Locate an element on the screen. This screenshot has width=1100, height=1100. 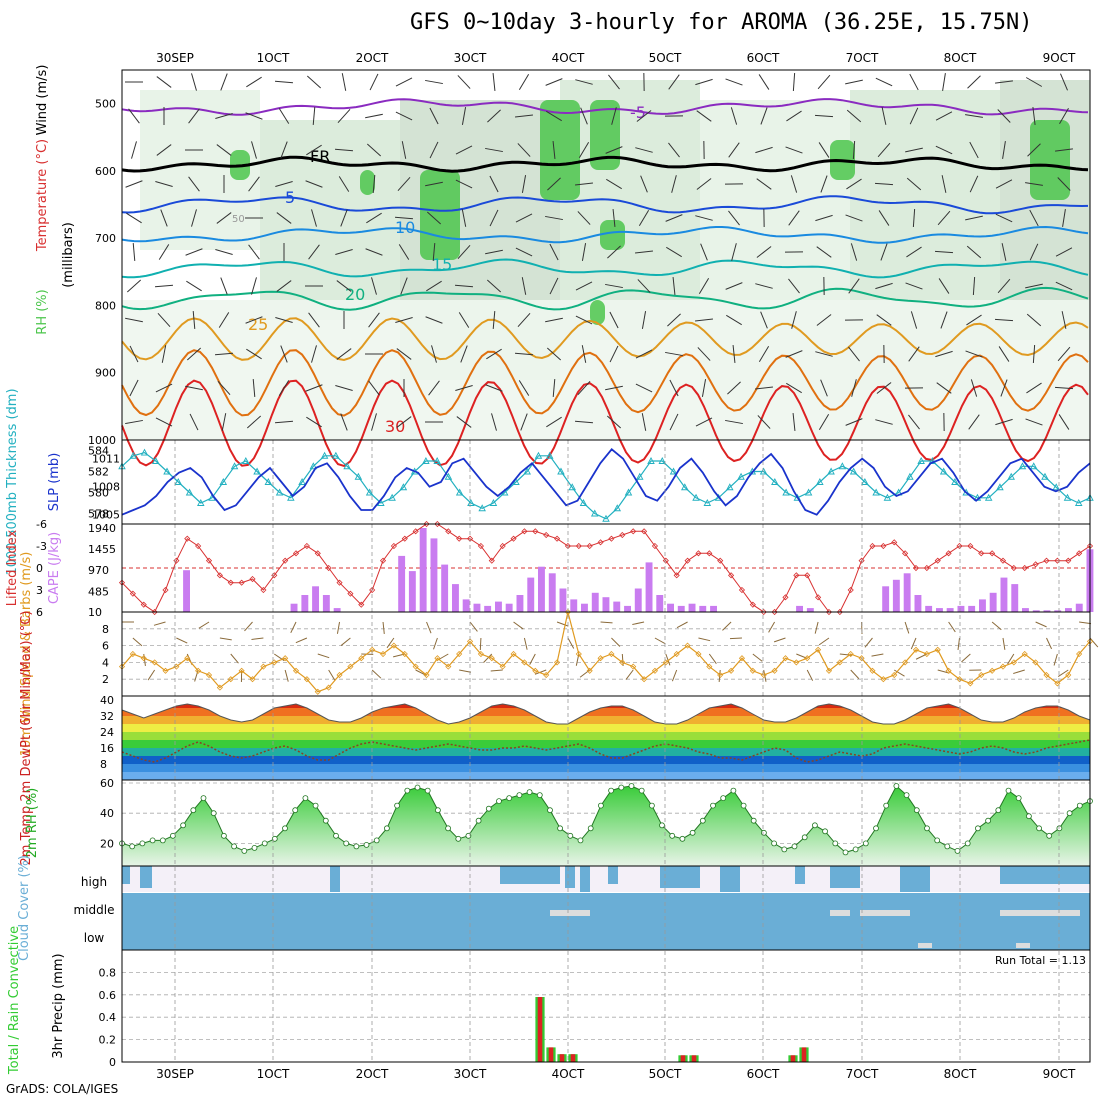
wind-tick: 6 is located at coordinates (105, 646).